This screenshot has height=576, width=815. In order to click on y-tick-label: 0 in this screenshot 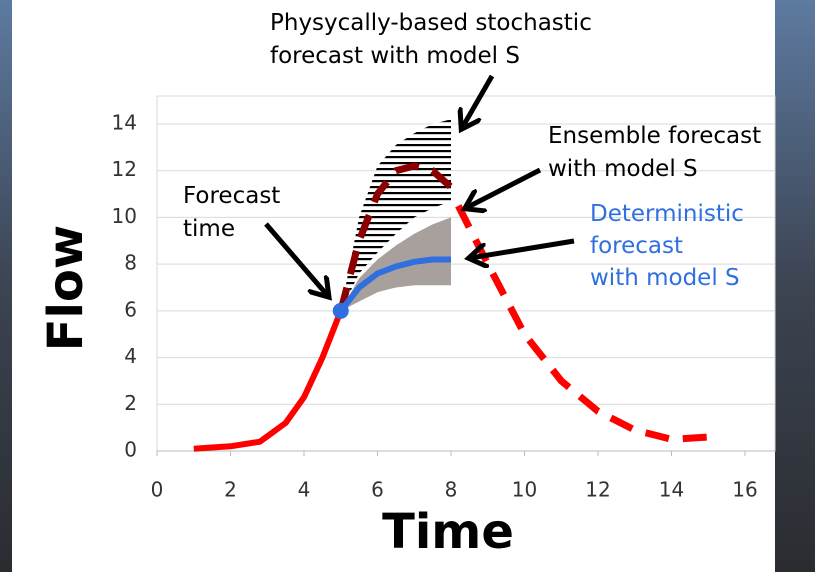, I will do `click(130, 450)`.